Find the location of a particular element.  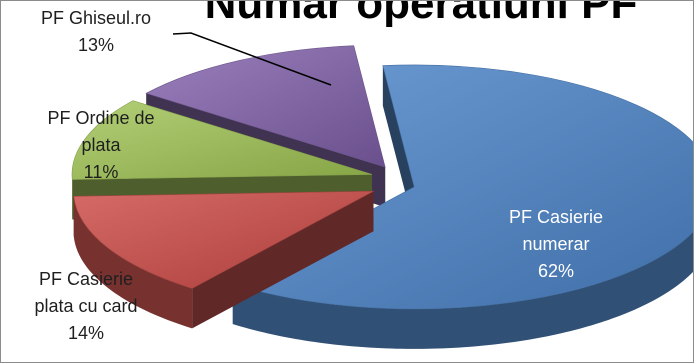

label-name-line: plata is located at coordinates (101, 145).